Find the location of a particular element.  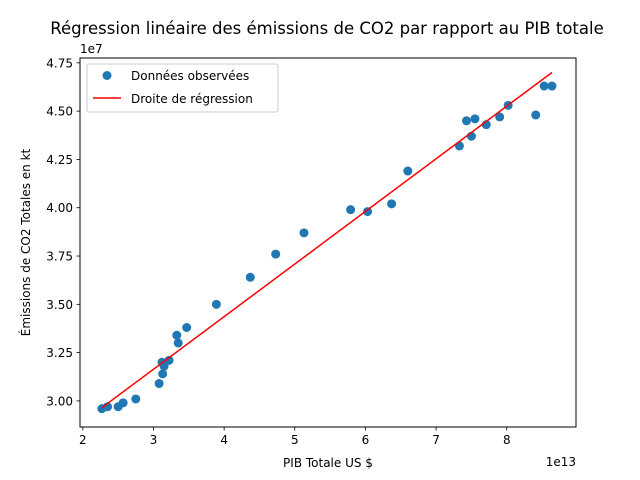

y-tick-label: 3.25 is located at coordinates (59, 353).